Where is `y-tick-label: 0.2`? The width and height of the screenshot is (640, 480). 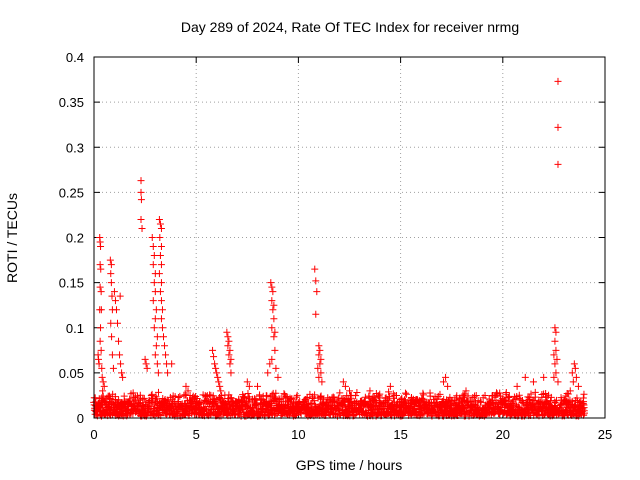 y-tick-label: 0.2 is located at coordinates (75, 238).